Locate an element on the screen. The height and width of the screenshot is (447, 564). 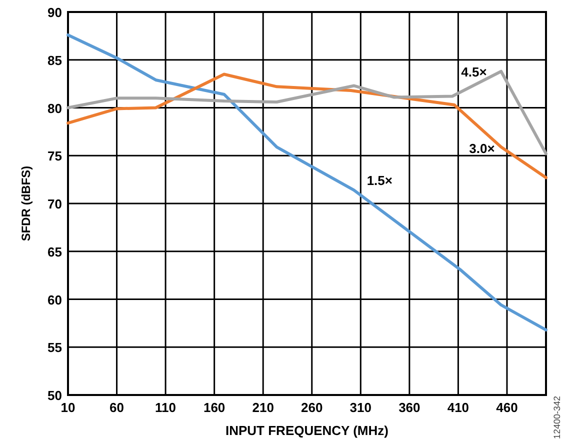
y-tick-label: 90 is located at coordinates (55, 12).